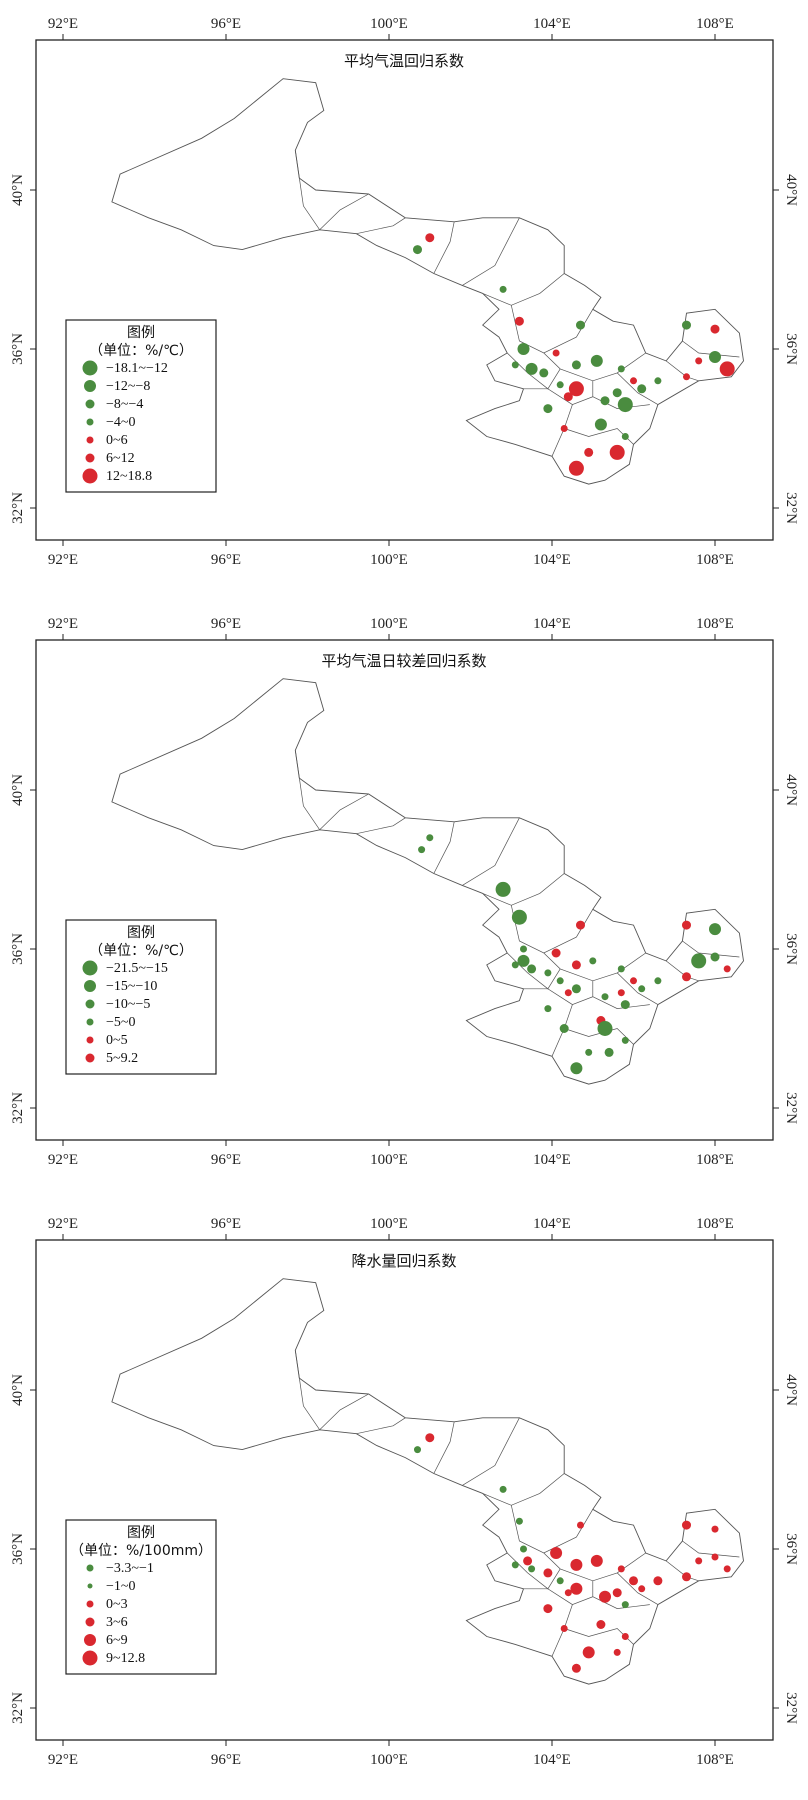 Image resolution: width=808 pixels, height=1800 pixels. I want to click on legend-label: −8~−4, so click(124, 404).